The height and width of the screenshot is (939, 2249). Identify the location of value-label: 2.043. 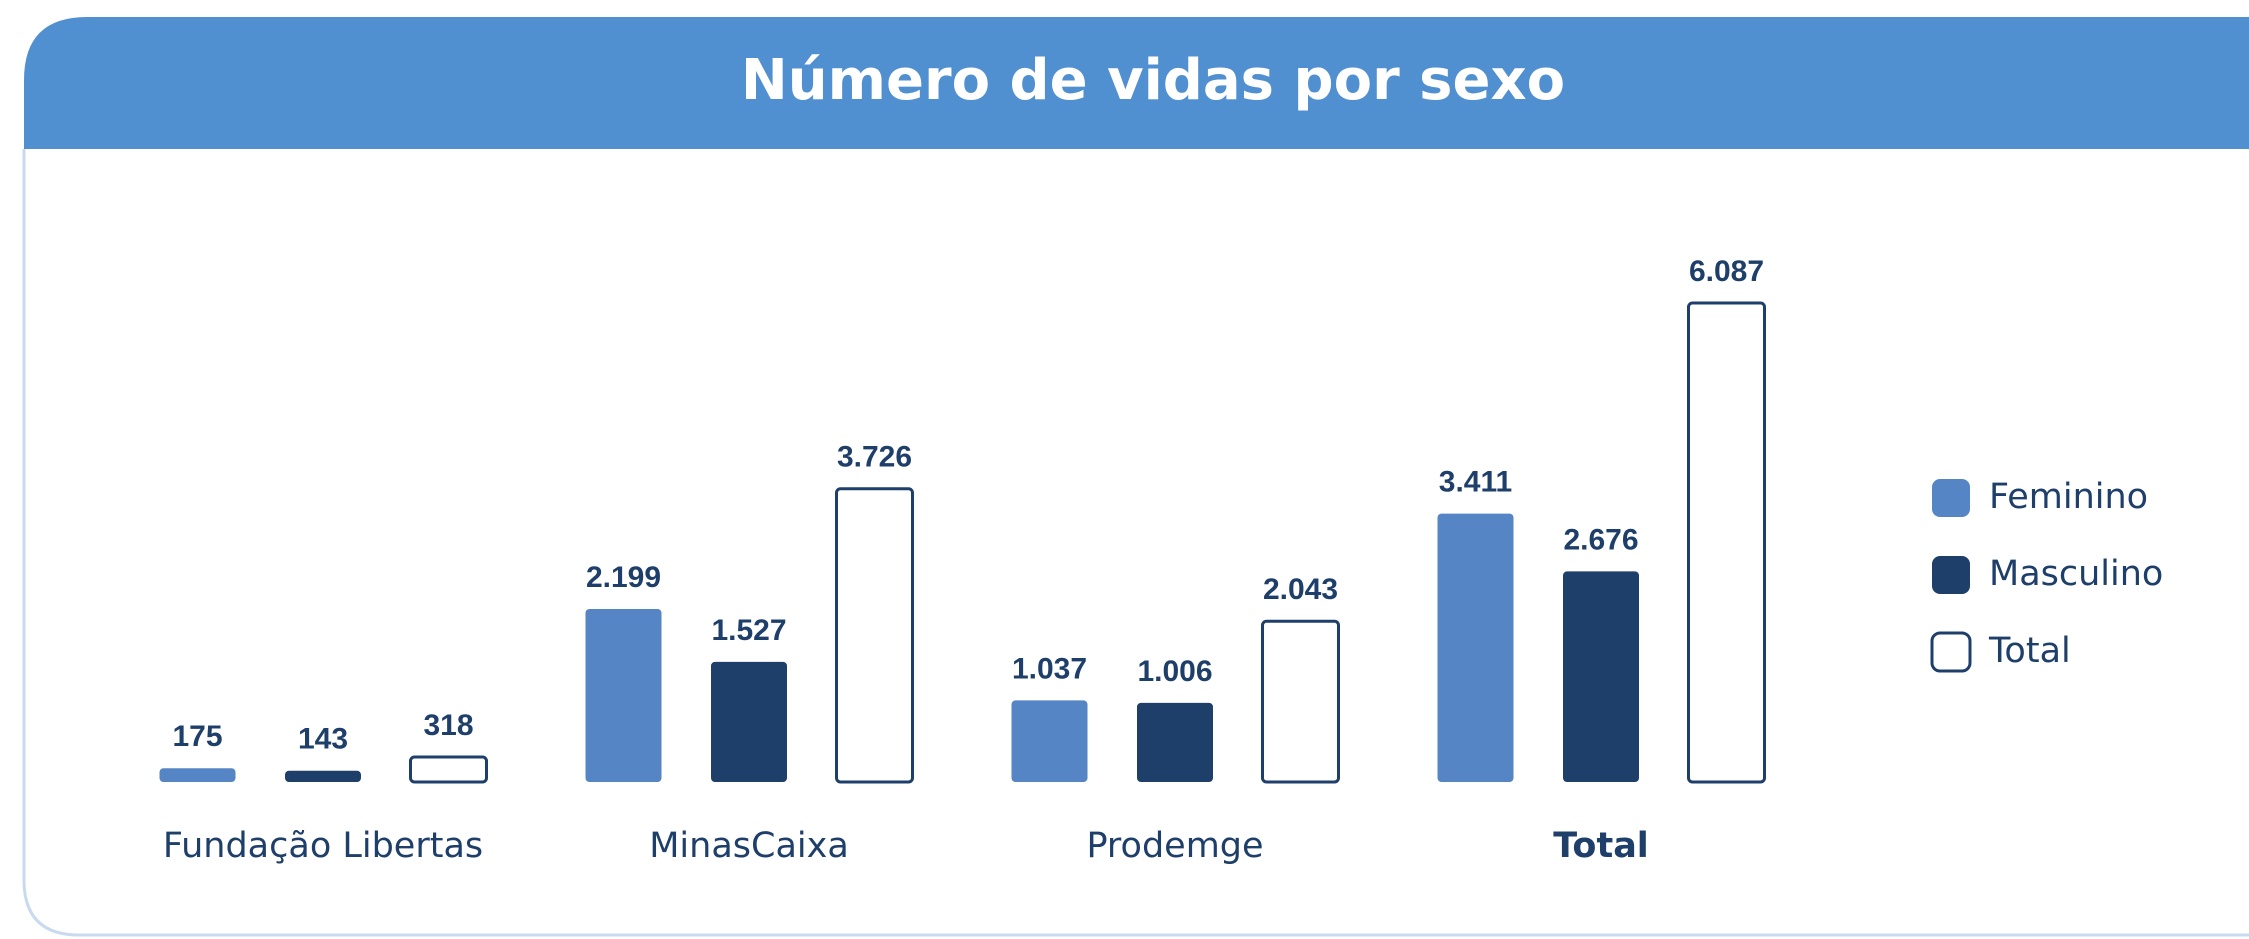
(1300, 589).